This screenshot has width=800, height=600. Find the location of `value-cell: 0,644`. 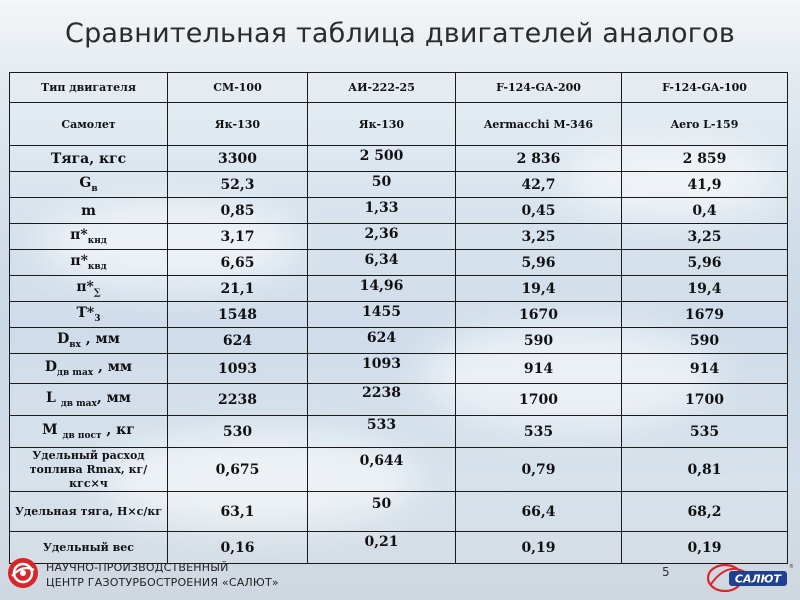

value-cell: 0,644 is located at coordinates (381, 469).